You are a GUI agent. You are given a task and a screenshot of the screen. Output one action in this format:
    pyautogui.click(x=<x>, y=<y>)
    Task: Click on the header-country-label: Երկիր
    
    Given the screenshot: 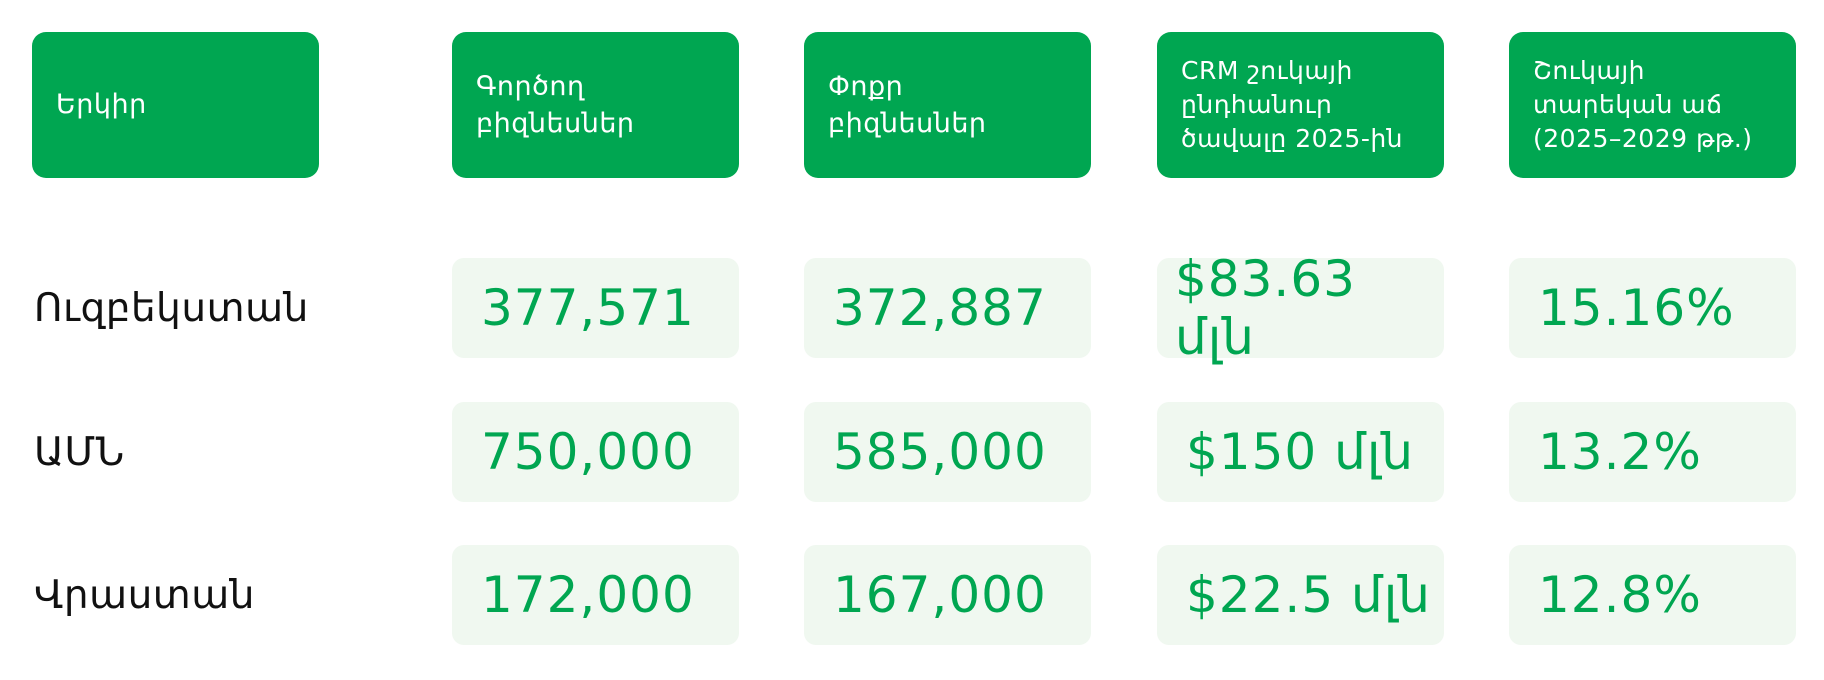 What is the action you would take?
    pyautogui.click(x=101, y=105)
    